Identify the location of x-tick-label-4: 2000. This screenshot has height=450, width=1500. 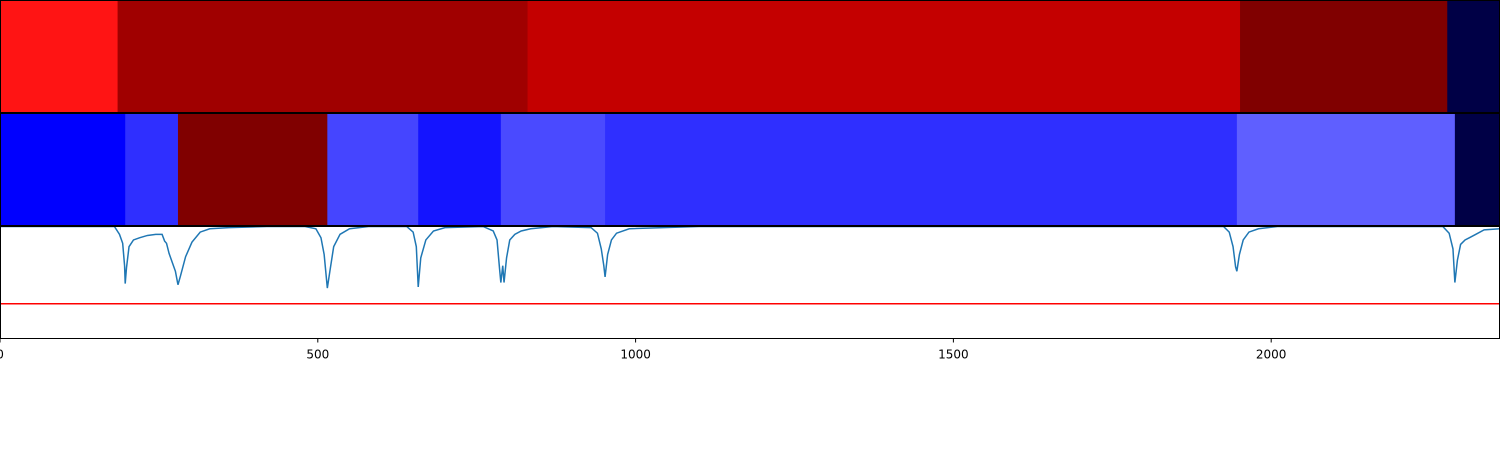
(1271, 355).